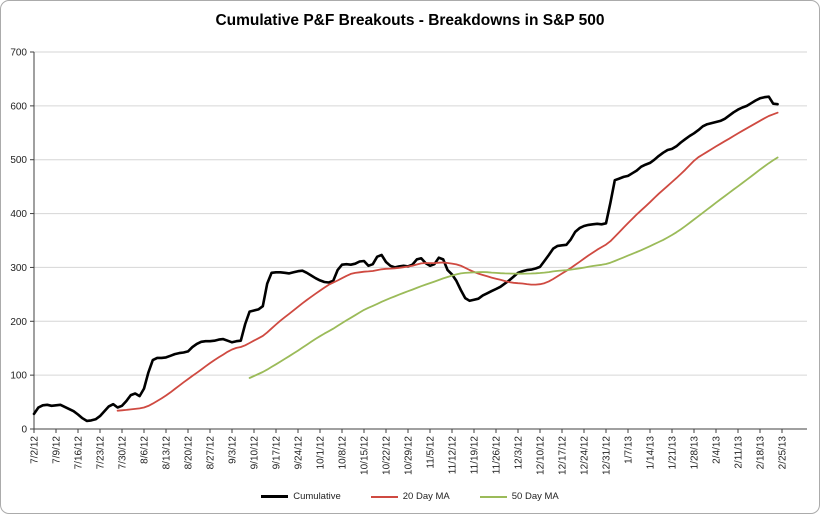 The width and height of the screenshot is (820, 514). I want to click on svg-text: 12/24/12, so click(585, 455).